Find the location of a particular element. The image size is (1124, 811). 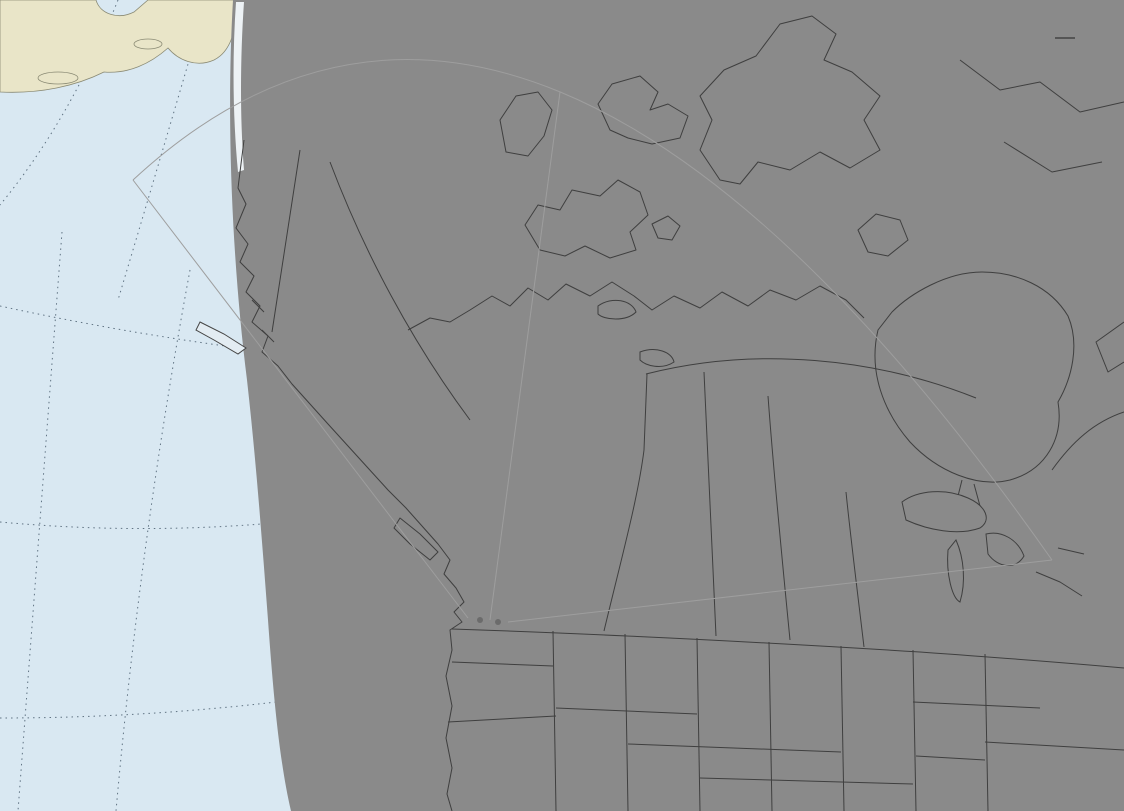

landmass-alaska is located at coordinates (118, 46).